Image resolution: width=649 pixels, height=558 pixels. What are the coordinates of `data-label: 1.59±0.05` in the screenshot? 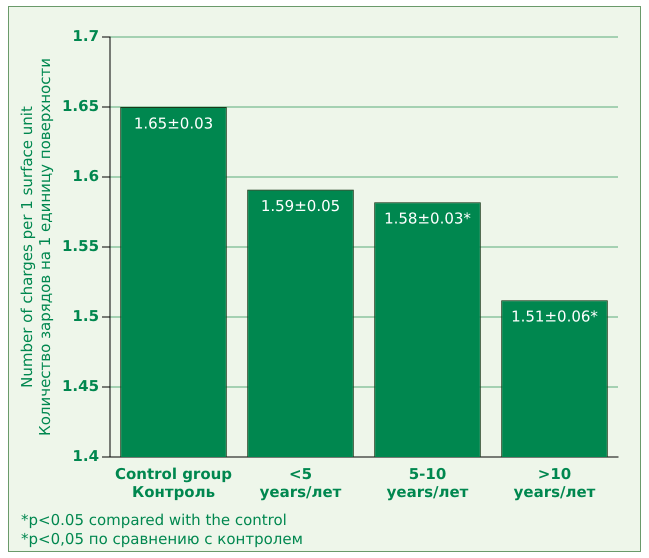 It's located at (300, 205).